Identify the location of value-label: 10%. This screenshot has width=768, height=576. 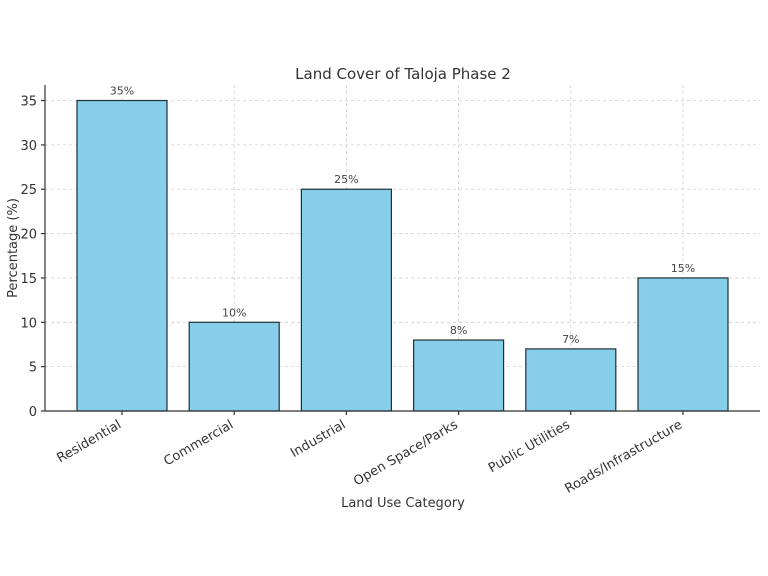
(234, 312).